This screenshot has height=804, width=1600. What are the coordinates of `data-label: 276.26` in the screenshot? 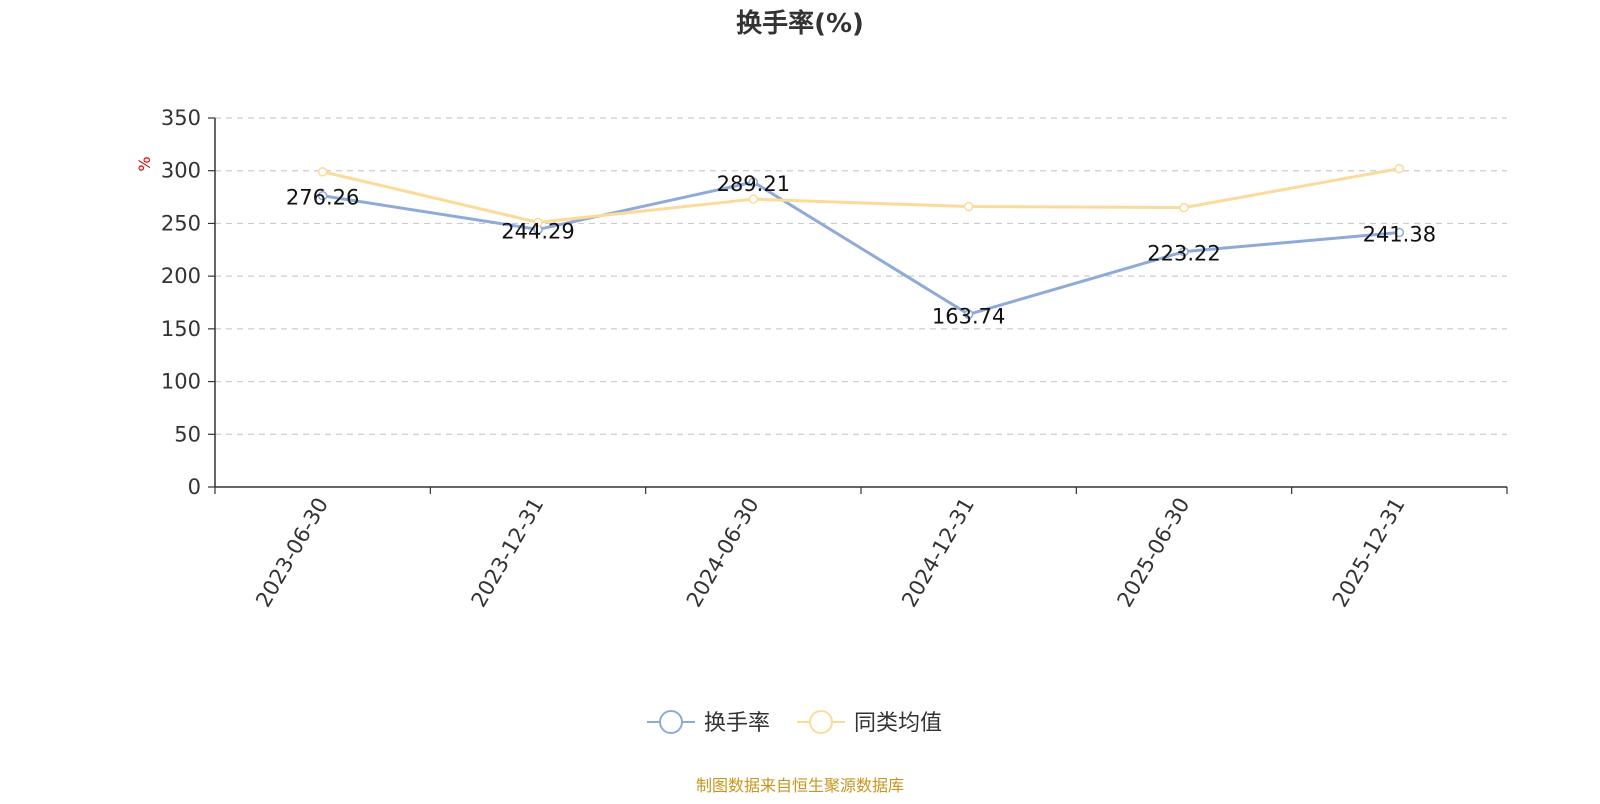 It's located at (322, 198).